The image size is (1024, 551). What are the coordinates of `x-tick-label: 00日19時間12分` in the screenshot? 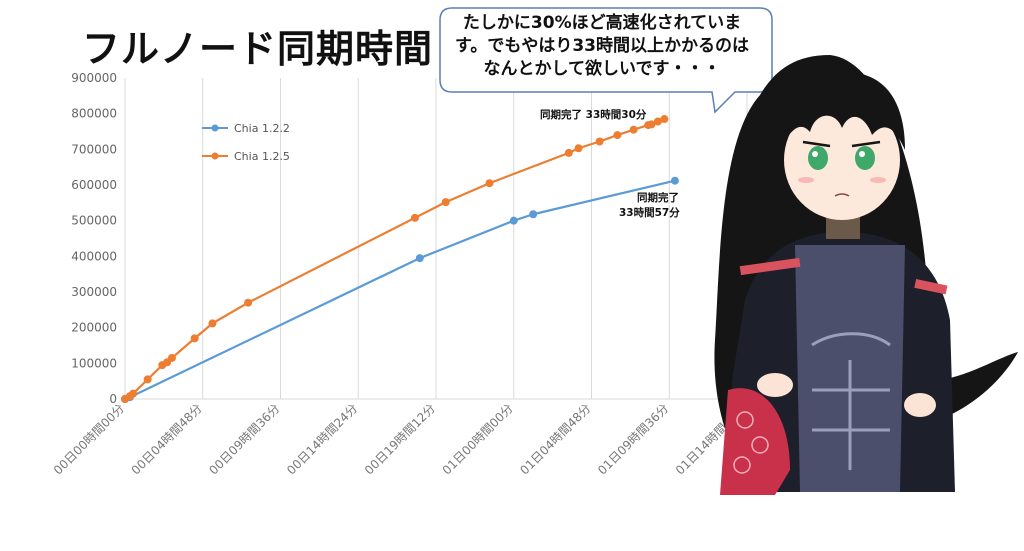 It's located at (400, 439).